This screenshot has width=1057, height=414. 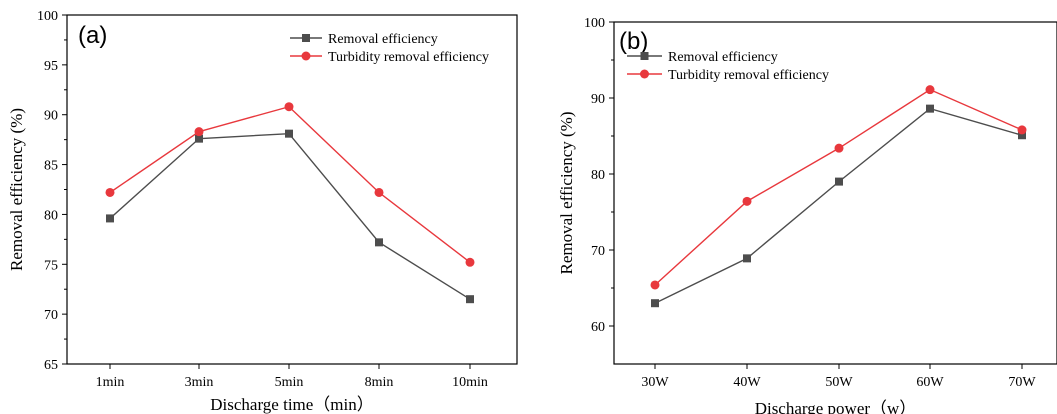 I want to click on series-turbidity, so click(x=290, y=184).